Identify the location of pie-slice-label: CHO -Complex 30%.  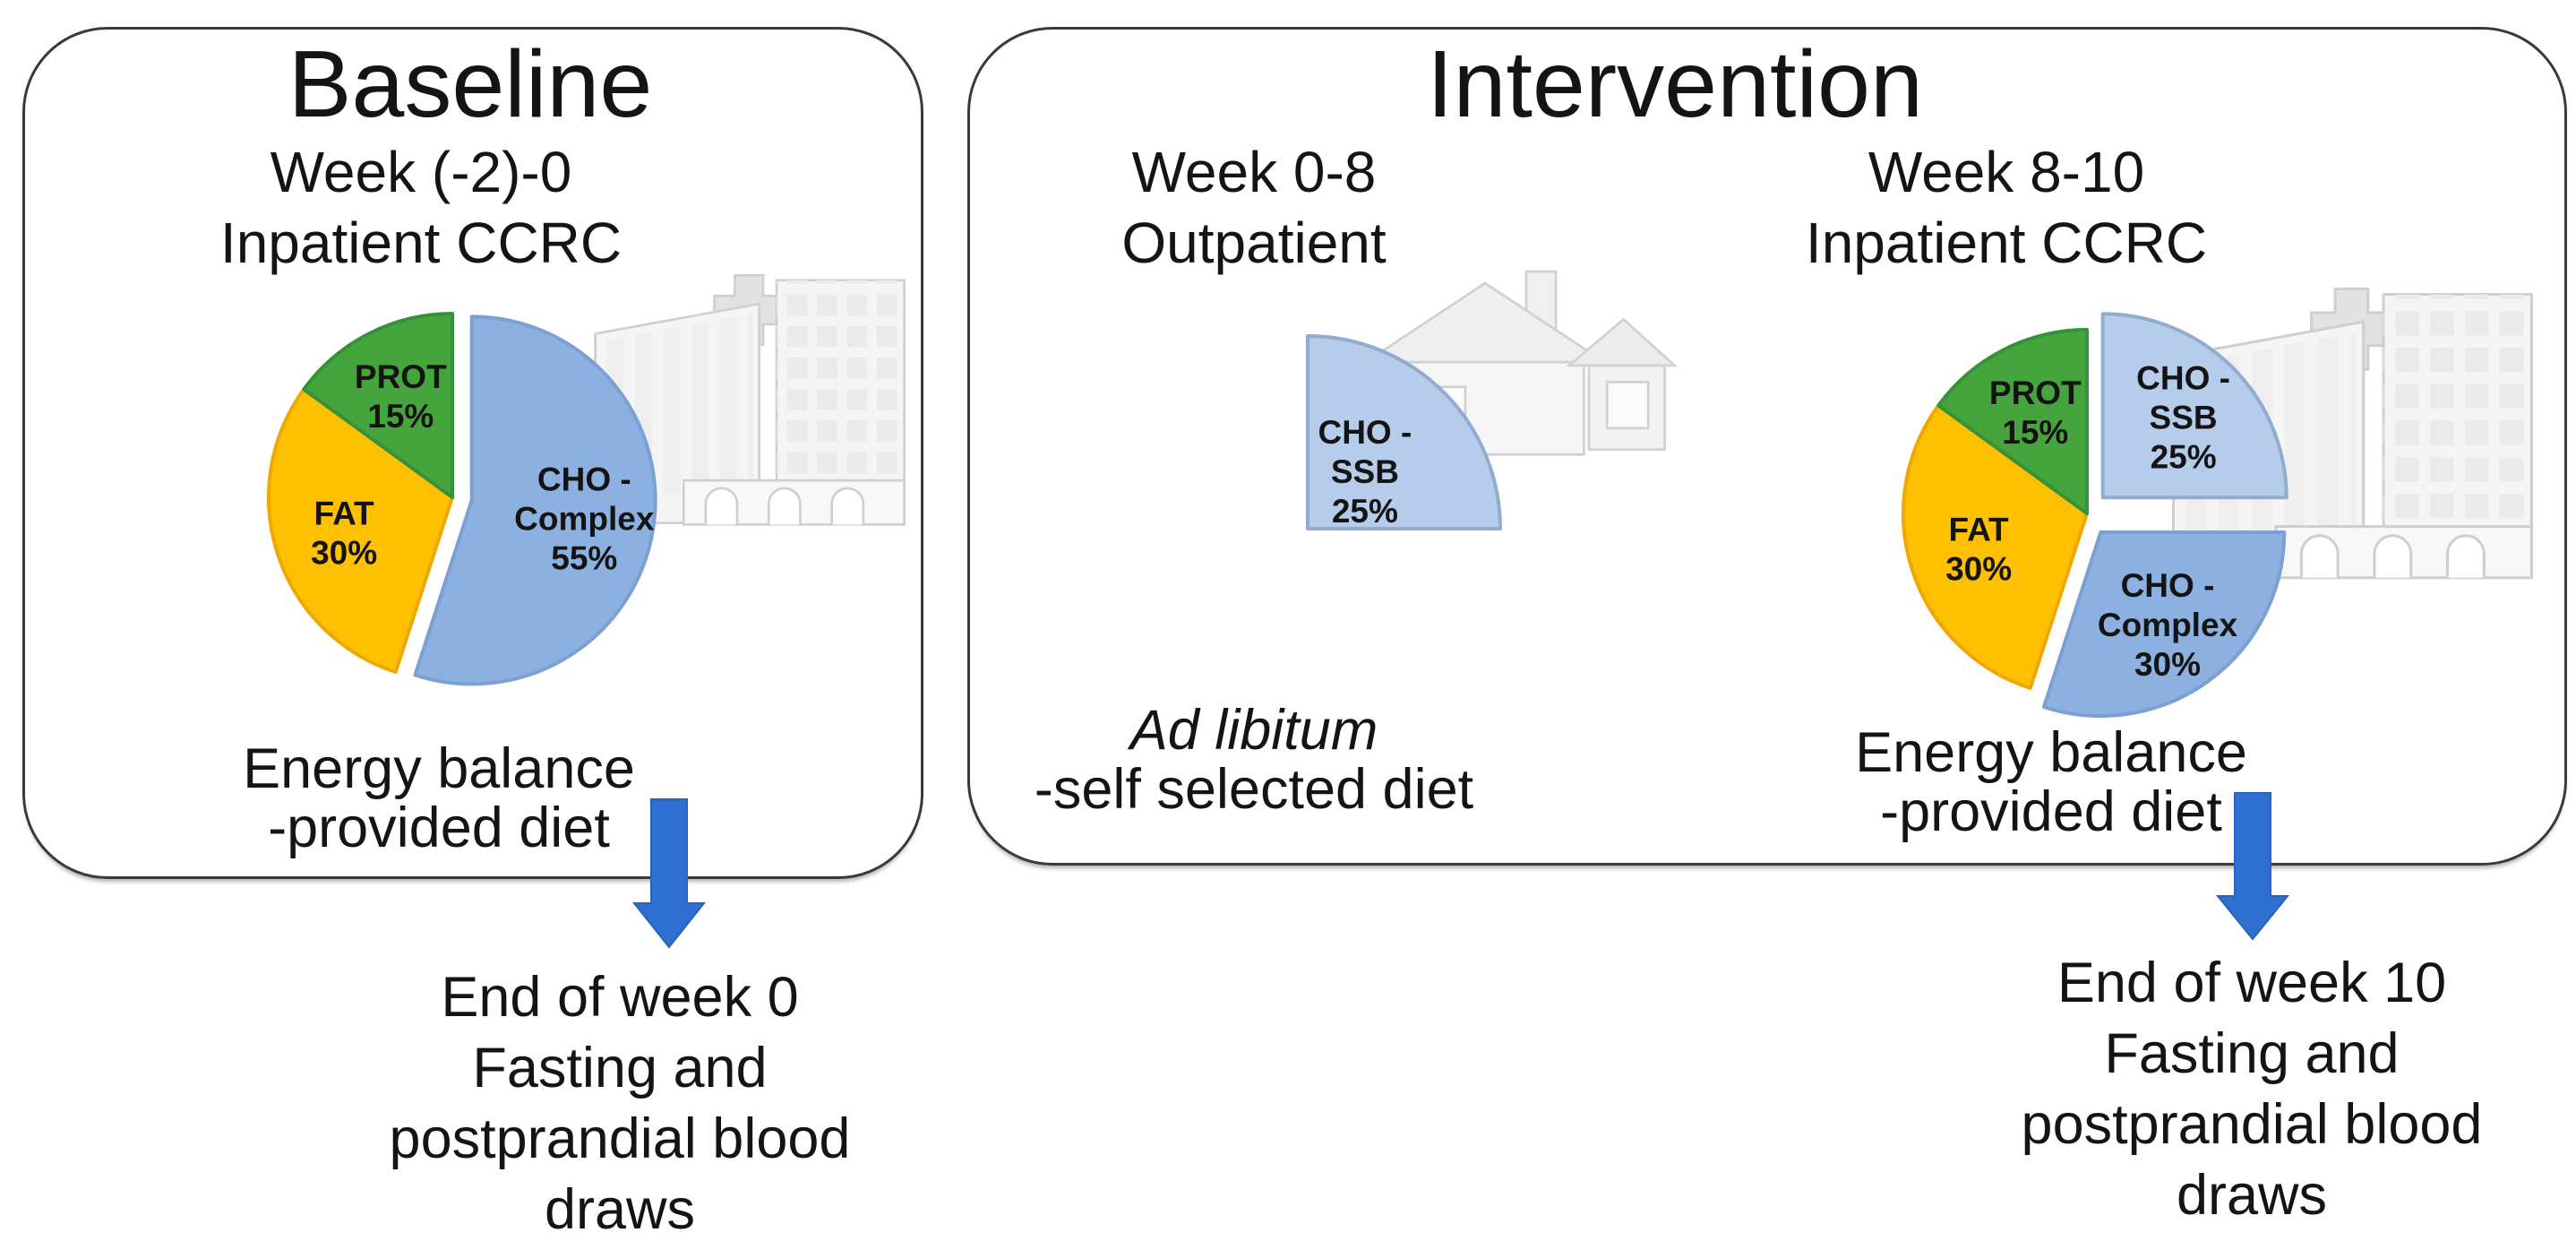
(2168, 625).